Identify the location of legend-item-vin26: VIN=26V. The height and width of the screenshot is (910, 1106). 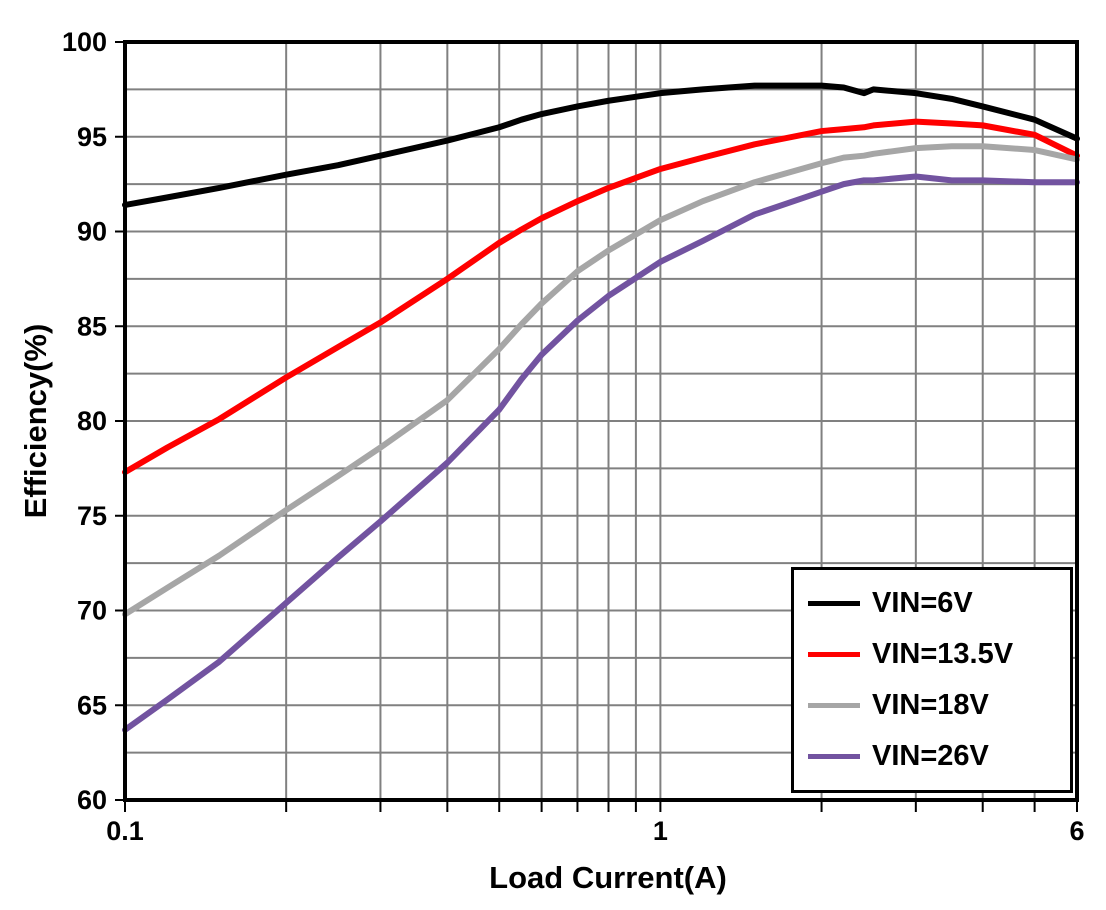
(939, 756).